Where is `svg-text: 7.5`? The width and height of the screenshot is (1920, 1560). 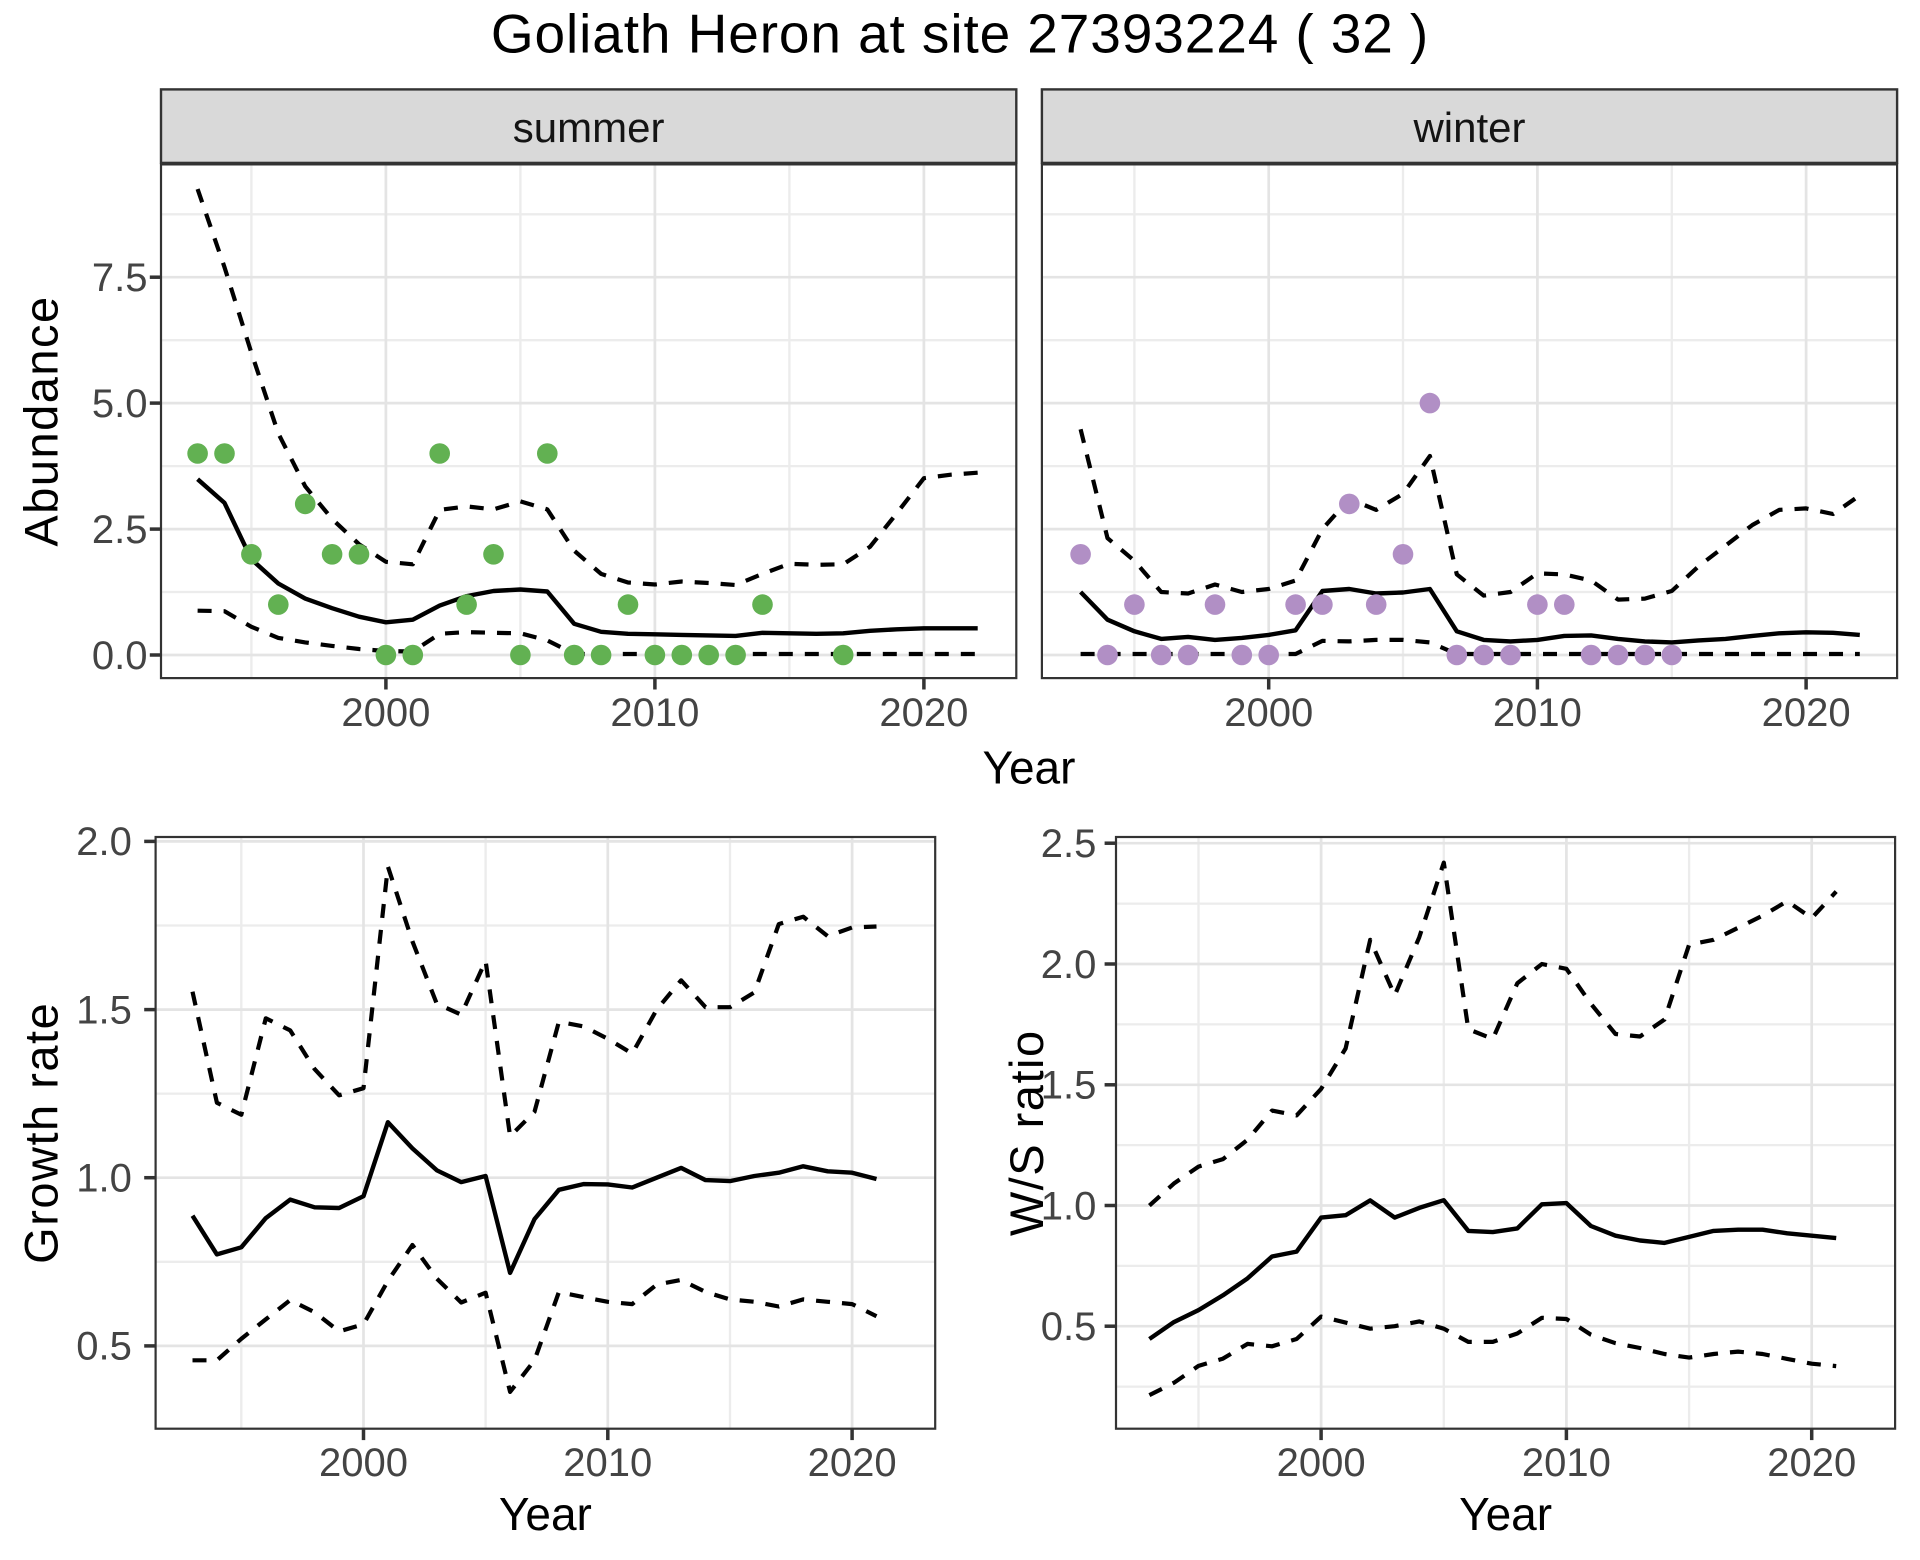 svg-text: 7.5 is located at coordinates (120, 278).